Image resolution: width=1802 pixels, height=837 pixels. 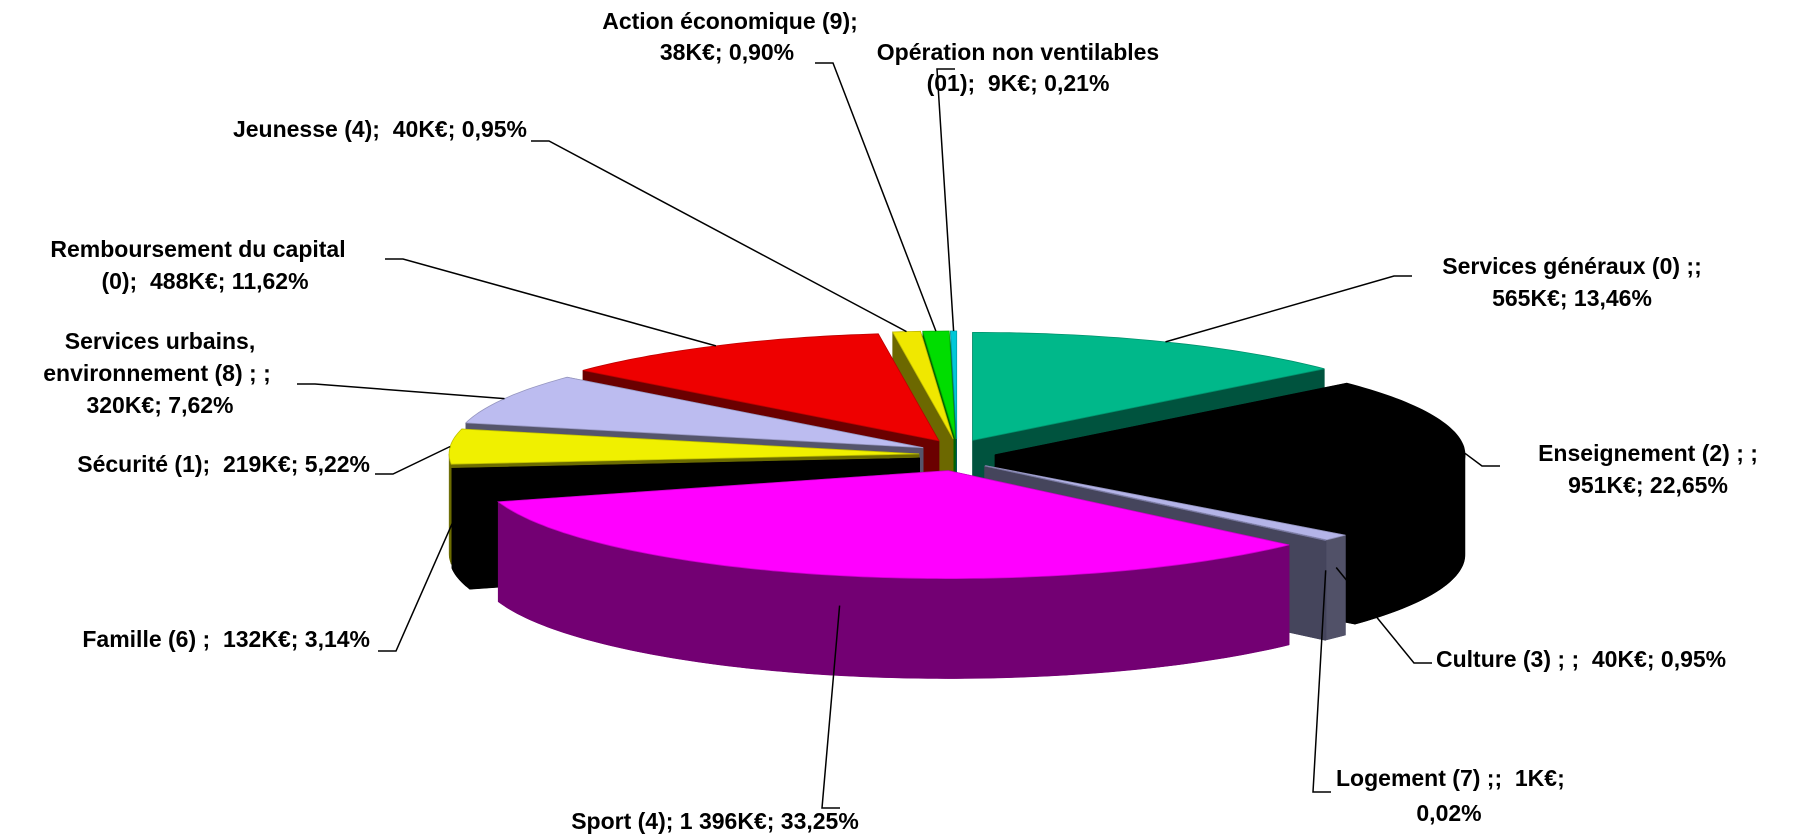 I want to click on slice-label: 565K€; 13,46%, so click(x=1572, y=298).